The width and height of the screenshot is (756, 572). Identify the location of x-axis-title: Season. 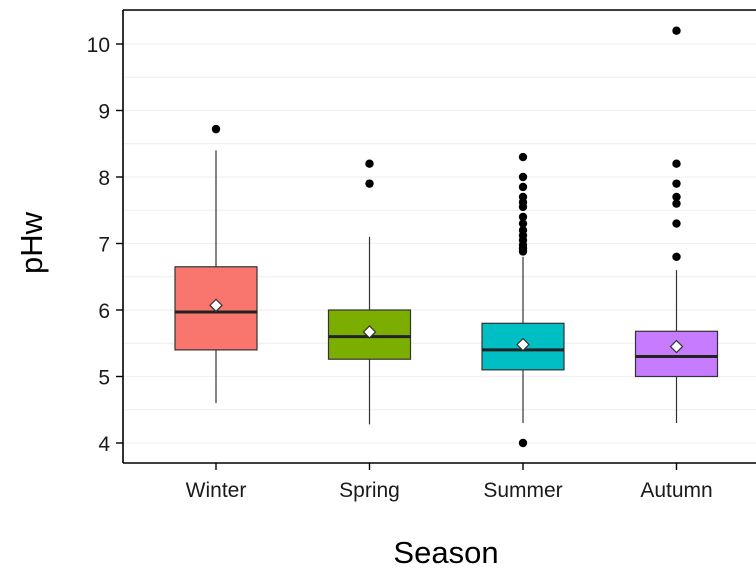
(445, 552).